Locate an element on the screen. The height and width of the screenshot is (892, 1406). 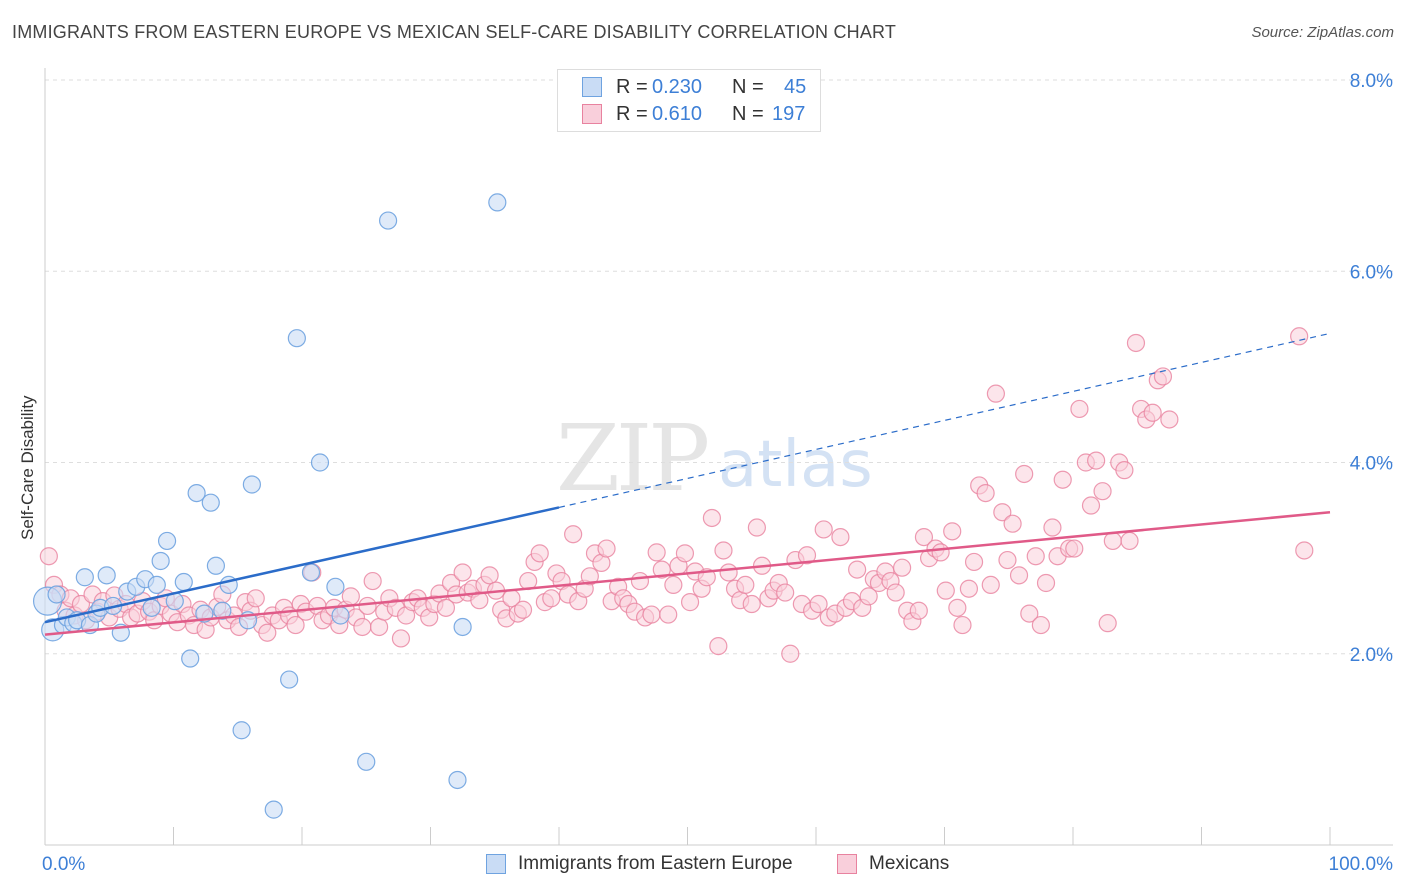
trend-line-mexicans is located at coordinates (687, 573).